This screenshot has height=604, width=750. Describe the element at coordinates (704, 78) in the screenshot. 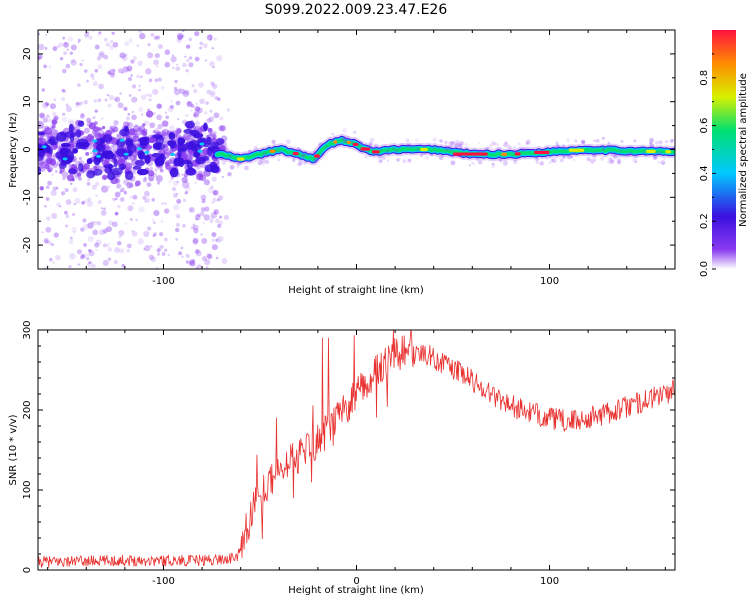

I see `colorbar-tick-label: 0.8` at that location.